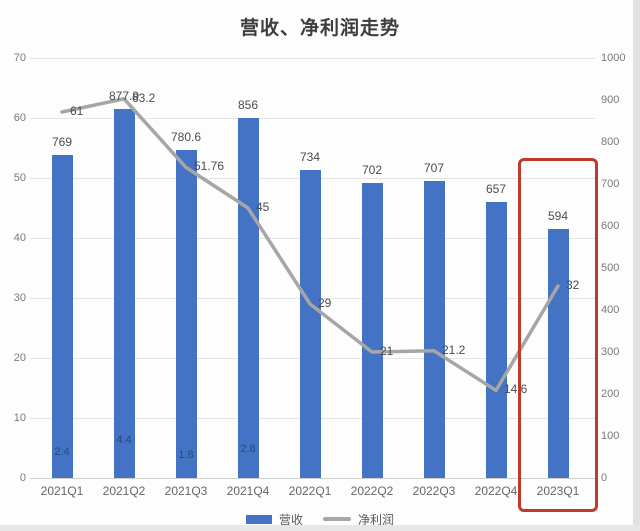 Image resolution: width=640 pixels, height=531 pixels. What do you see at coordinates (77, 111) in the screenshot?
I see `line-point-label: 61` at bounding box center [77, 111].